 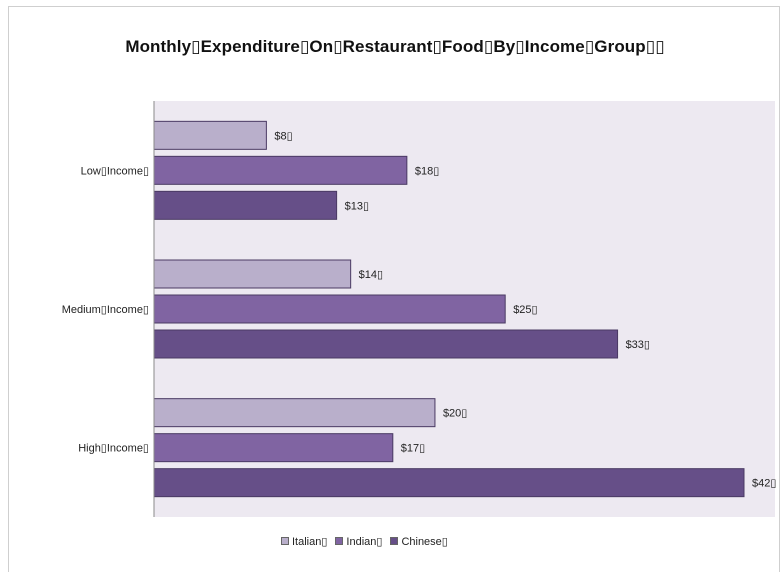 What do you see at coordinates (115, 171) in the screenshot?
I see `category-tick-label: Low▯Income▯` at bounding box center [115, 171].